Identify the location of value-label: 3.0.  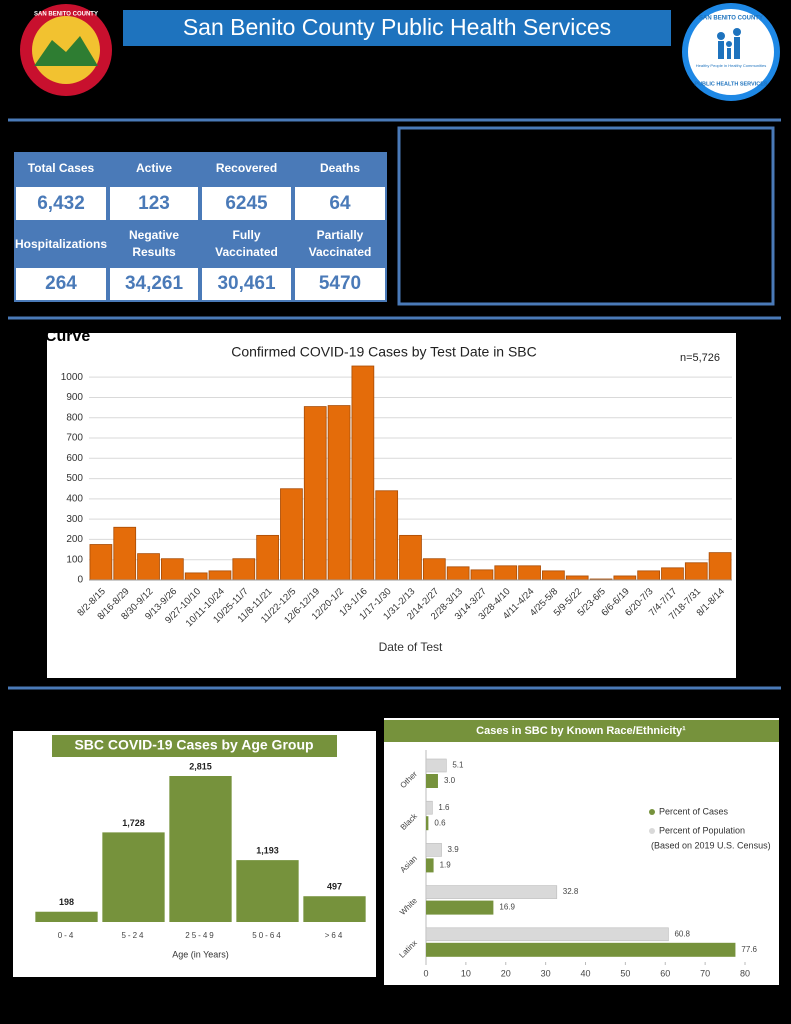
(450, 780).